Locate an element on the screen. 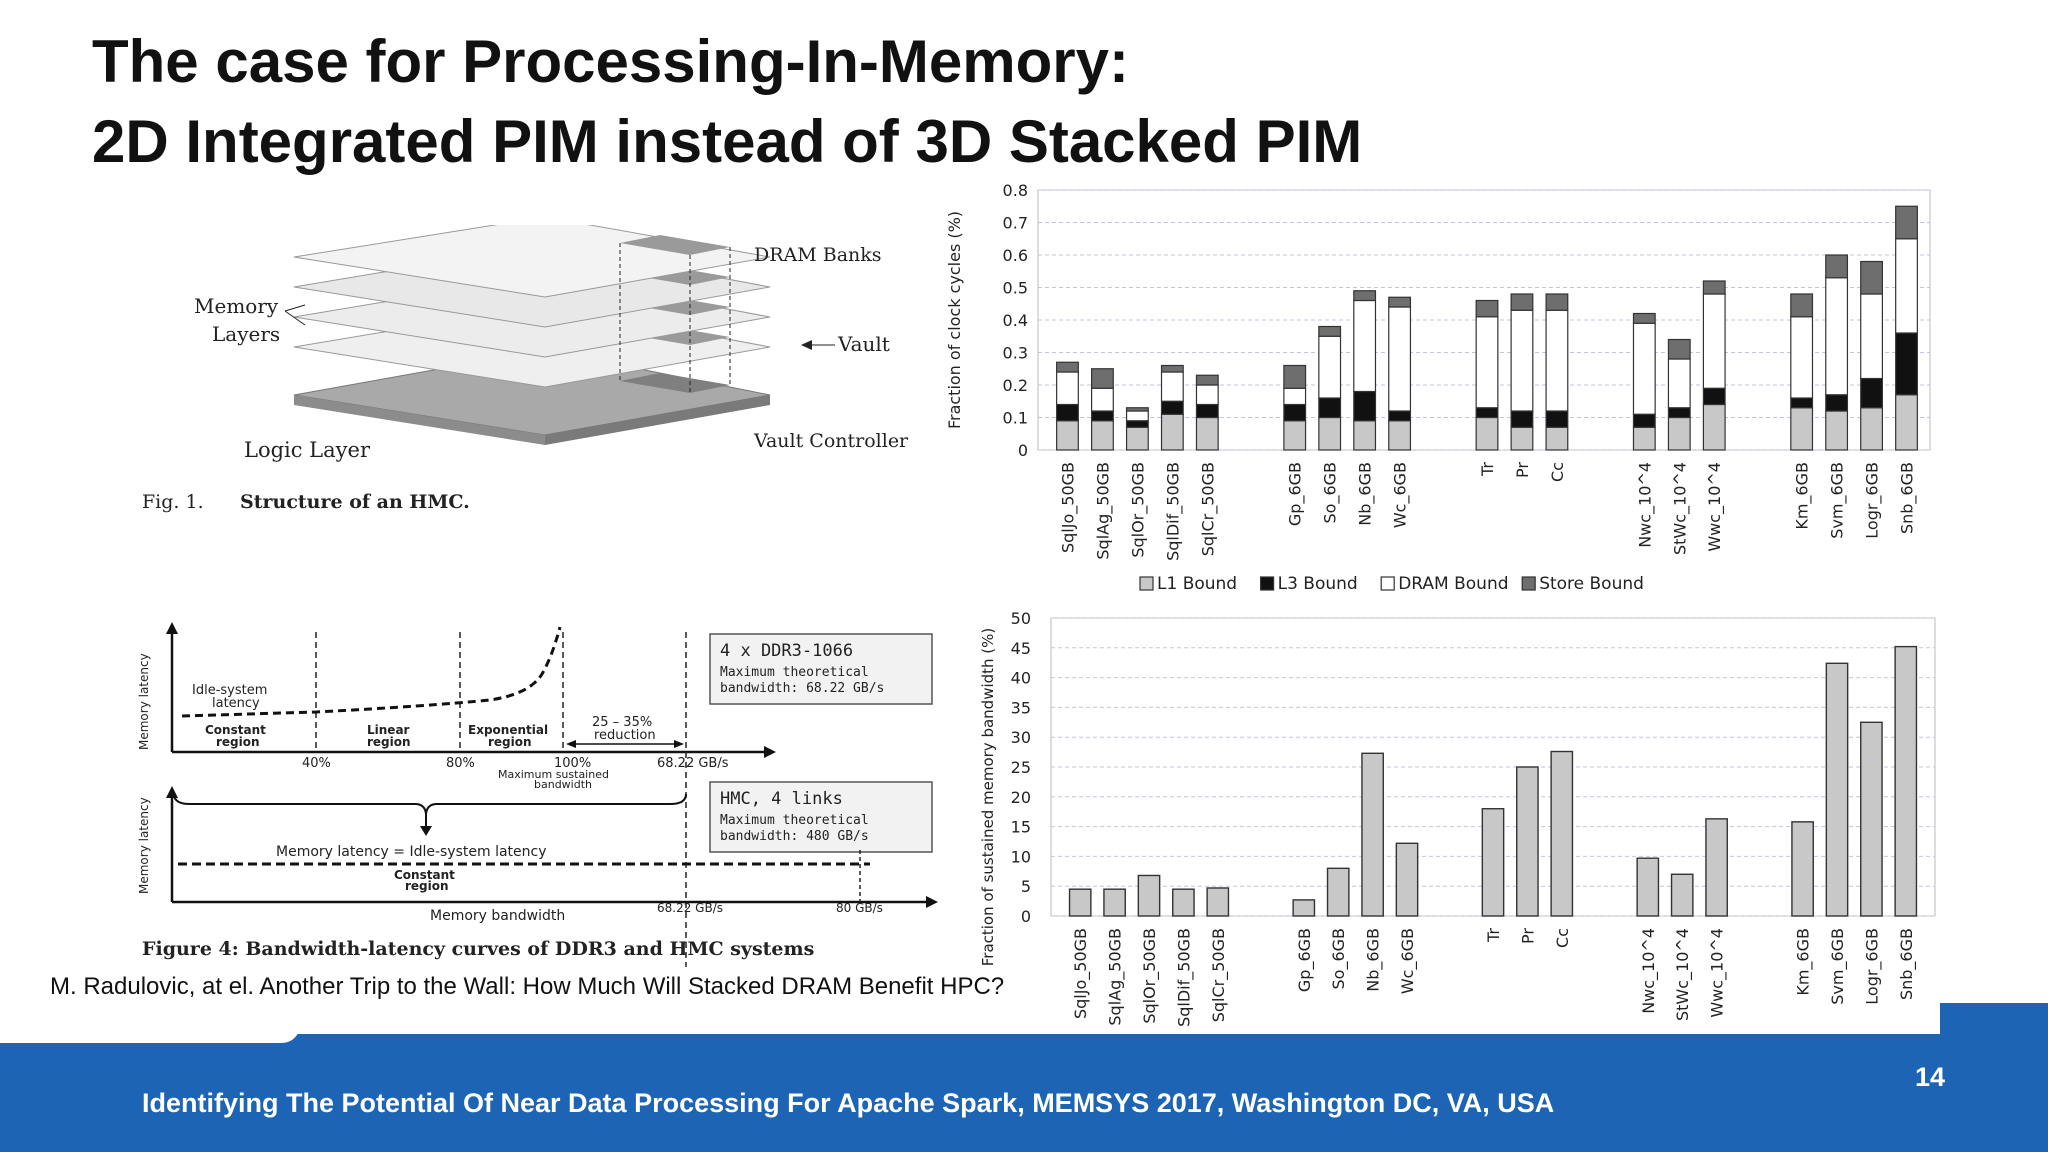 The width and height of the screenshot is (2048, 1152). bar-dram-bound-snb-6gb is located at coordinates (1906, 286).